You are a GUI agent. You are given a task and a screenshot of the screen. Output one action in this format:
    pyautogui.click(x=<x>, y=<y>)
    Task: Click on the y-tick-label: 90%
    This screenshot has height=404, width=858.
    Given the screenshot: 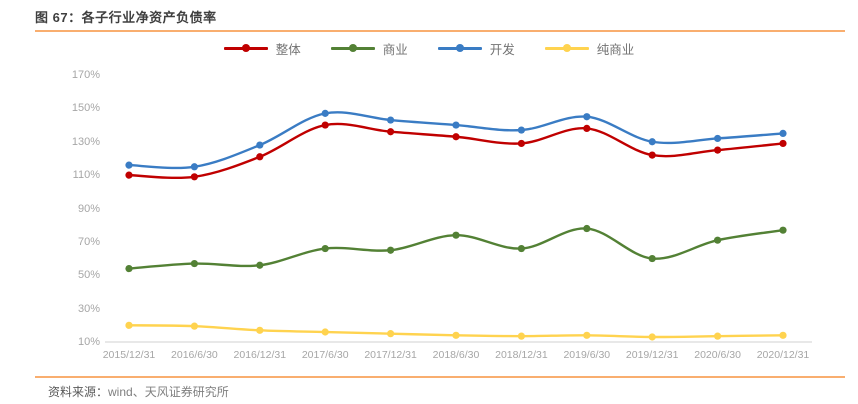 What is the action you would take?
    pyautogui.click(x=88, y=208)
    